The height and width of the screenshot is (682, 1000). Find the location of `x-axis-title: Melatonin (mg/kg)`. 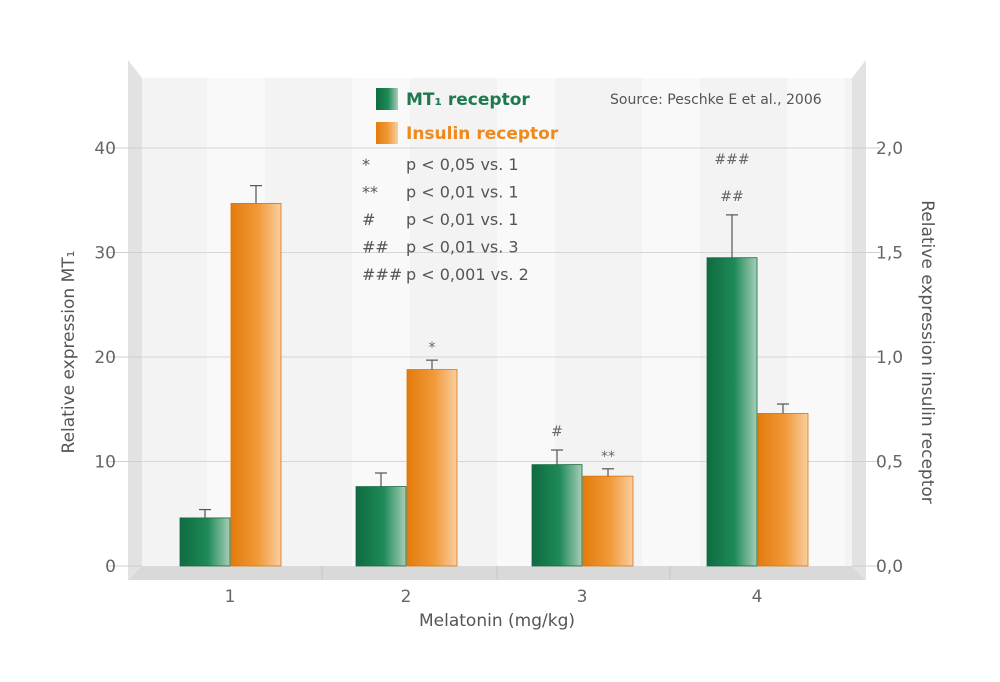

x-axis-title: Melatonin (mg/kg) is located at coordinates (497, 621).